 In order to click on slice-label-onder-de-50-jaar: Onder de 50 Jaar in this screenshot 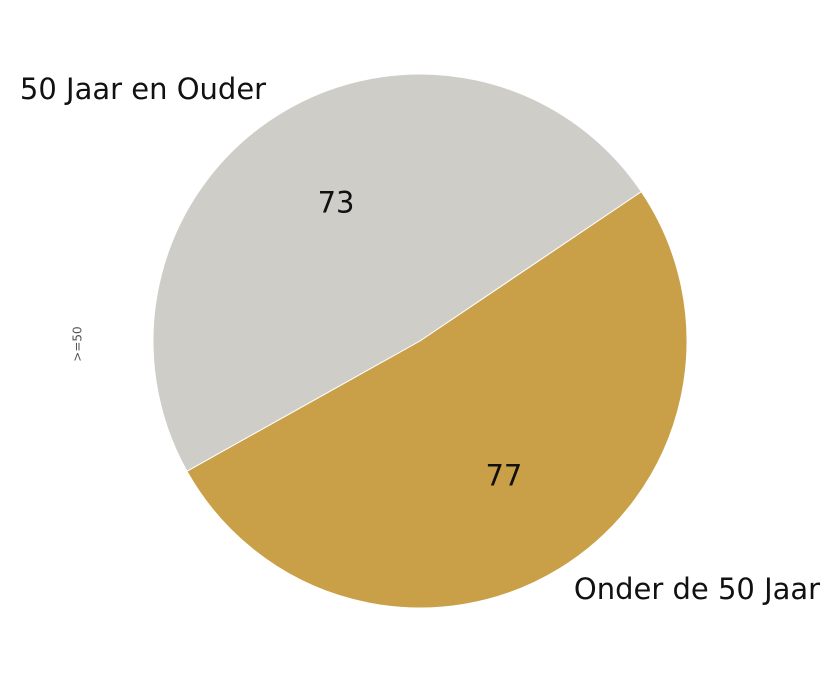, I will do `click(697, 589)`.